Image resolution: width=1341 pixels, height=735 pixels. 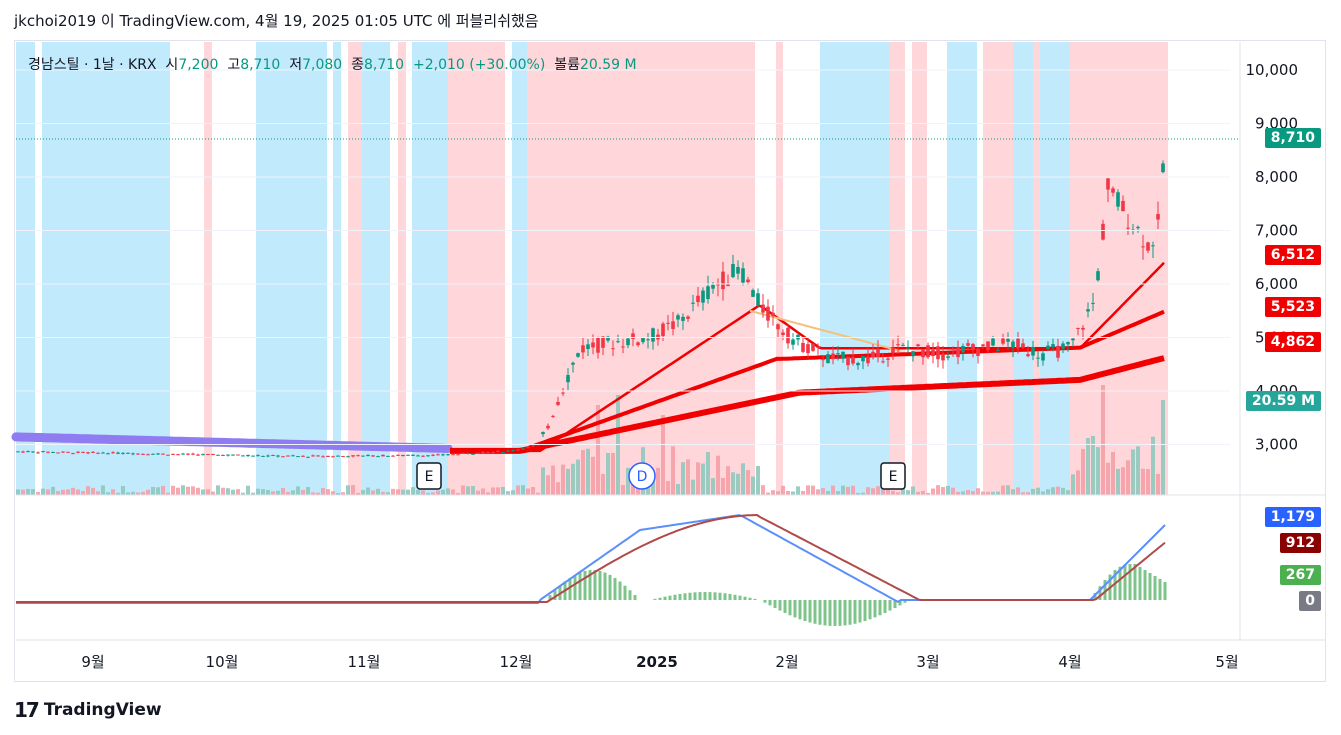 What do you see at coordinates (893, 476) in the screenshot?
I see `earnings-marker-icon` at bounding box center [893, 476].